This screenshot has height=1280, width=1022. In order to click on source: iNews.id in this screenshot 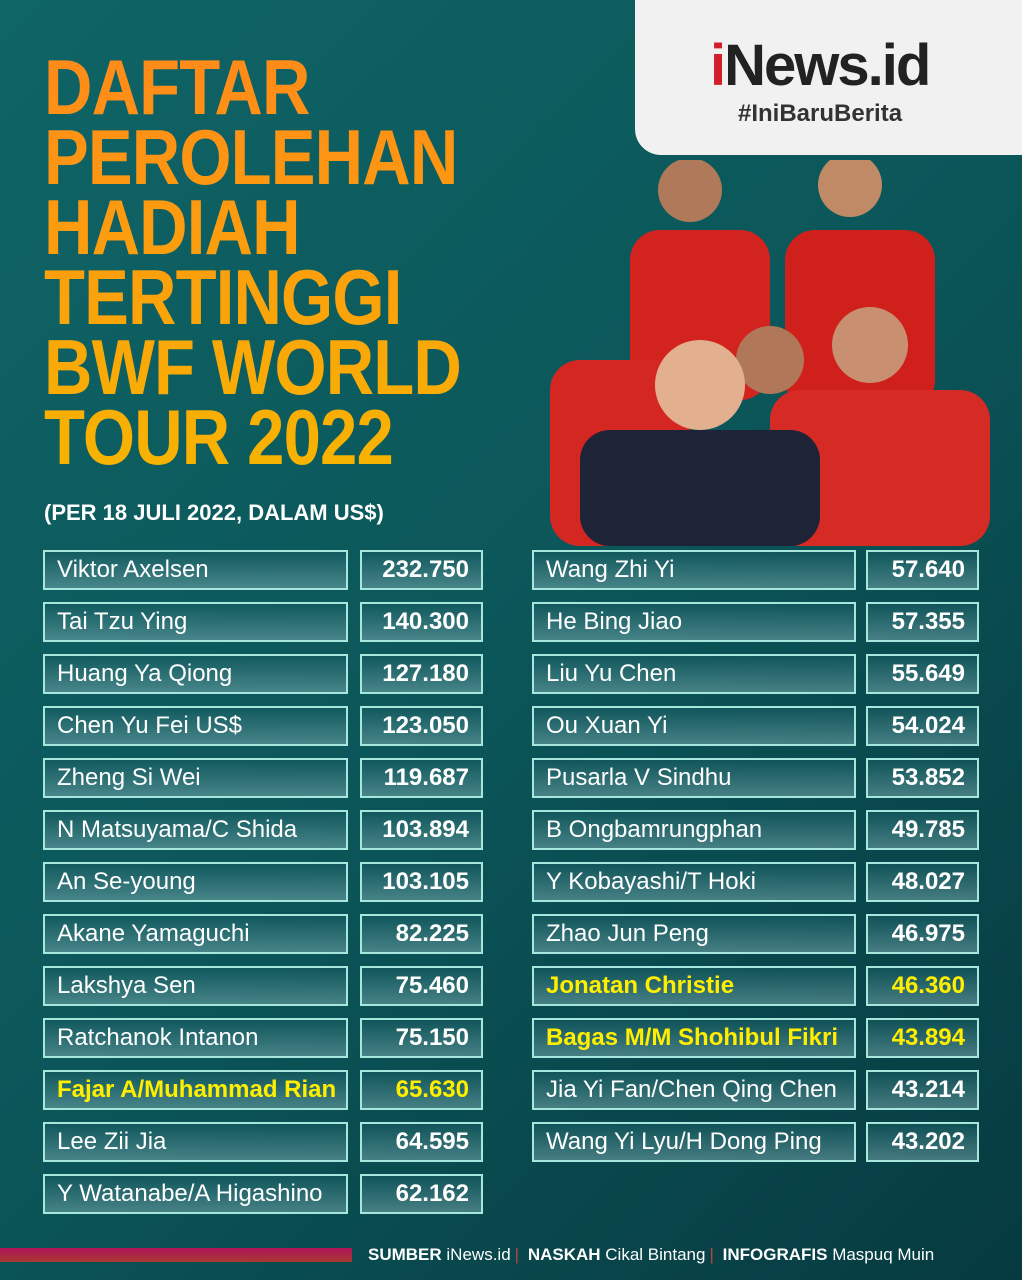, I will do `click(478, 1254)`.